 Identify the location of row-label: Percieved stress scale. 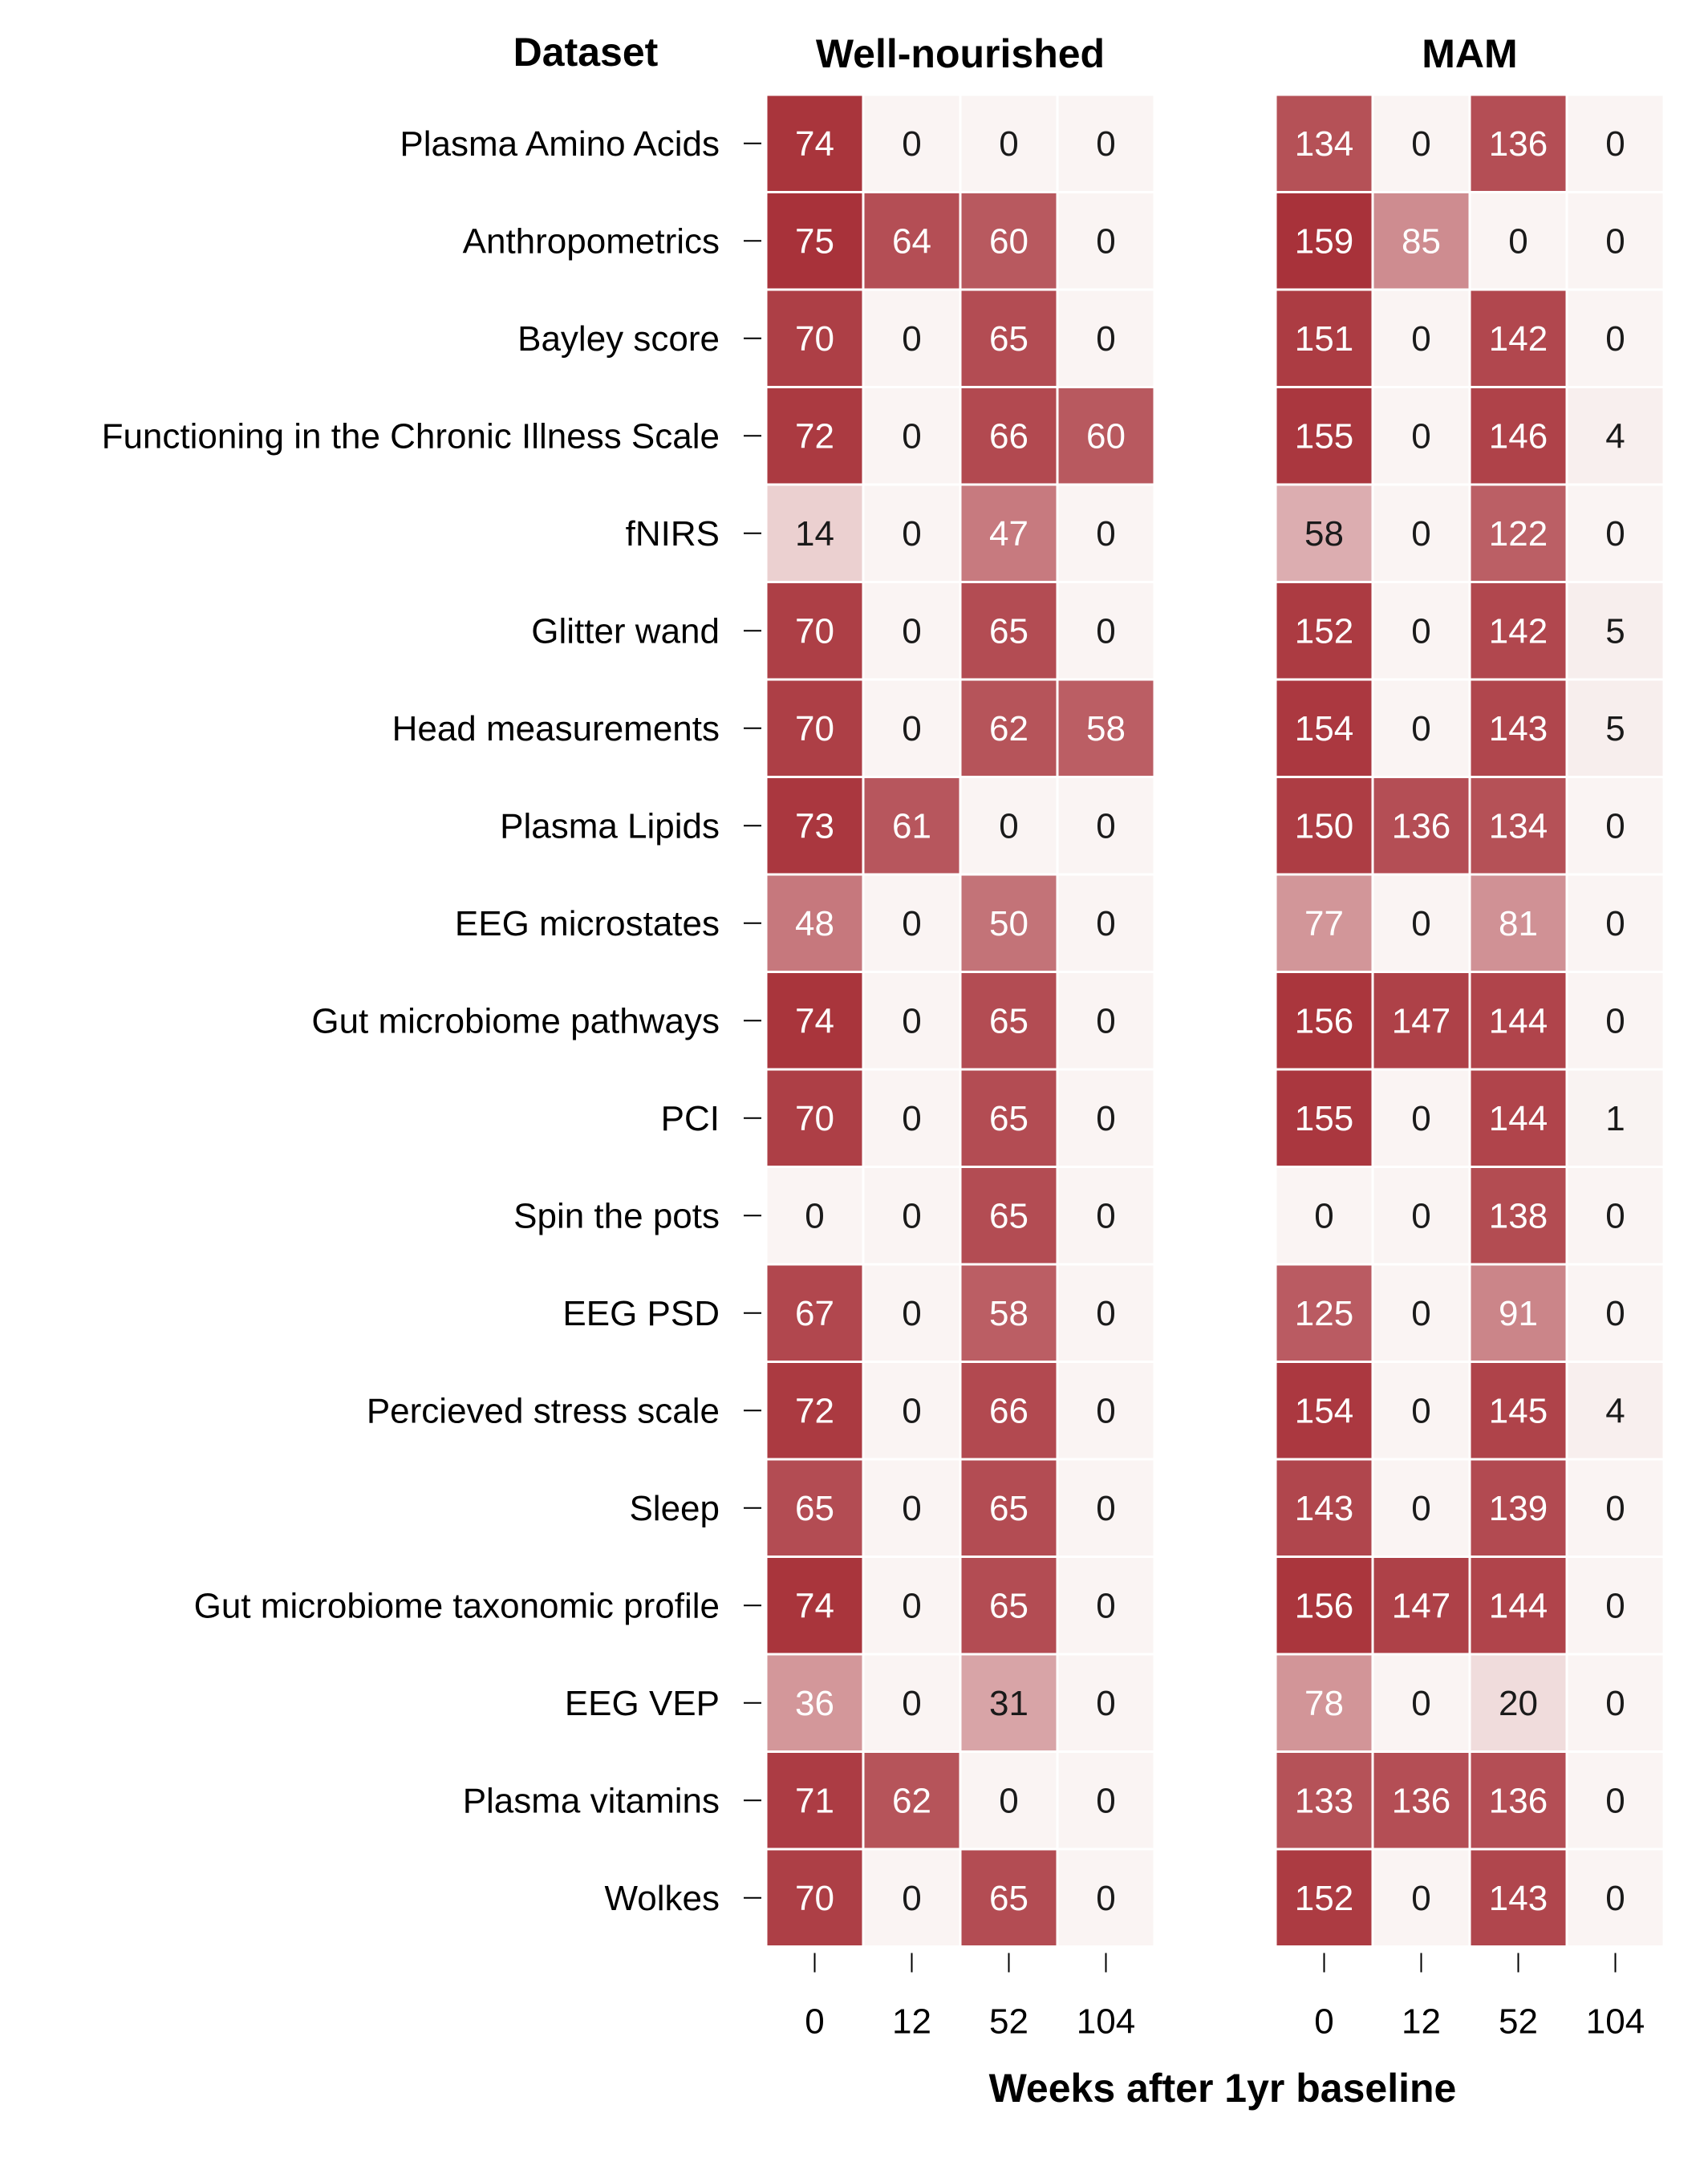
(544, 1410).